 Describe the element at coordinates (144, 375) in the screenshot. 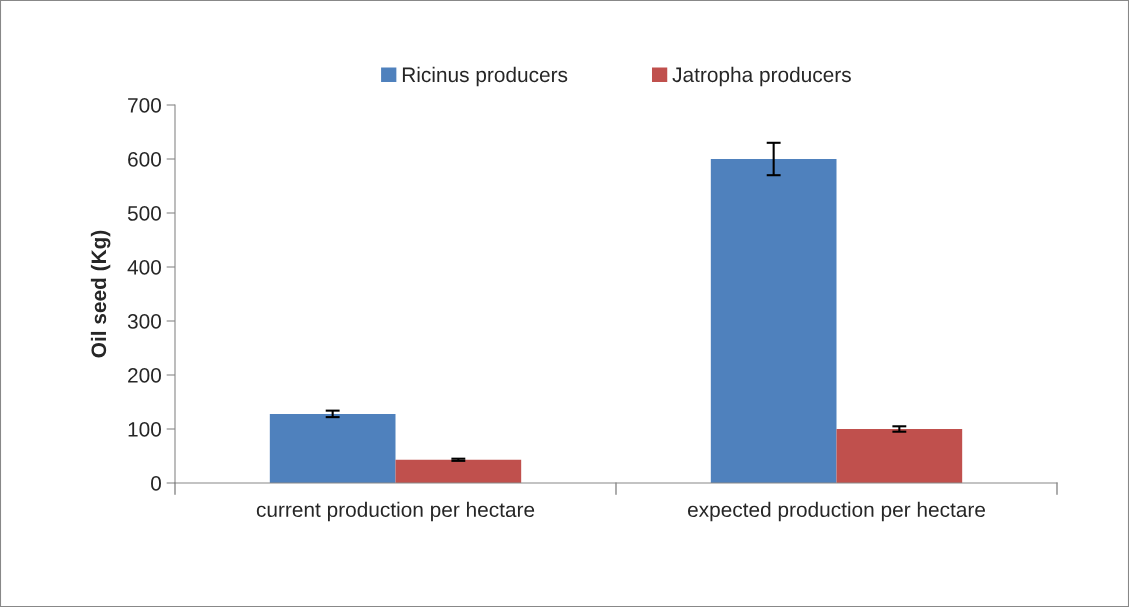

I see `y-tick-label: 200` at that location.